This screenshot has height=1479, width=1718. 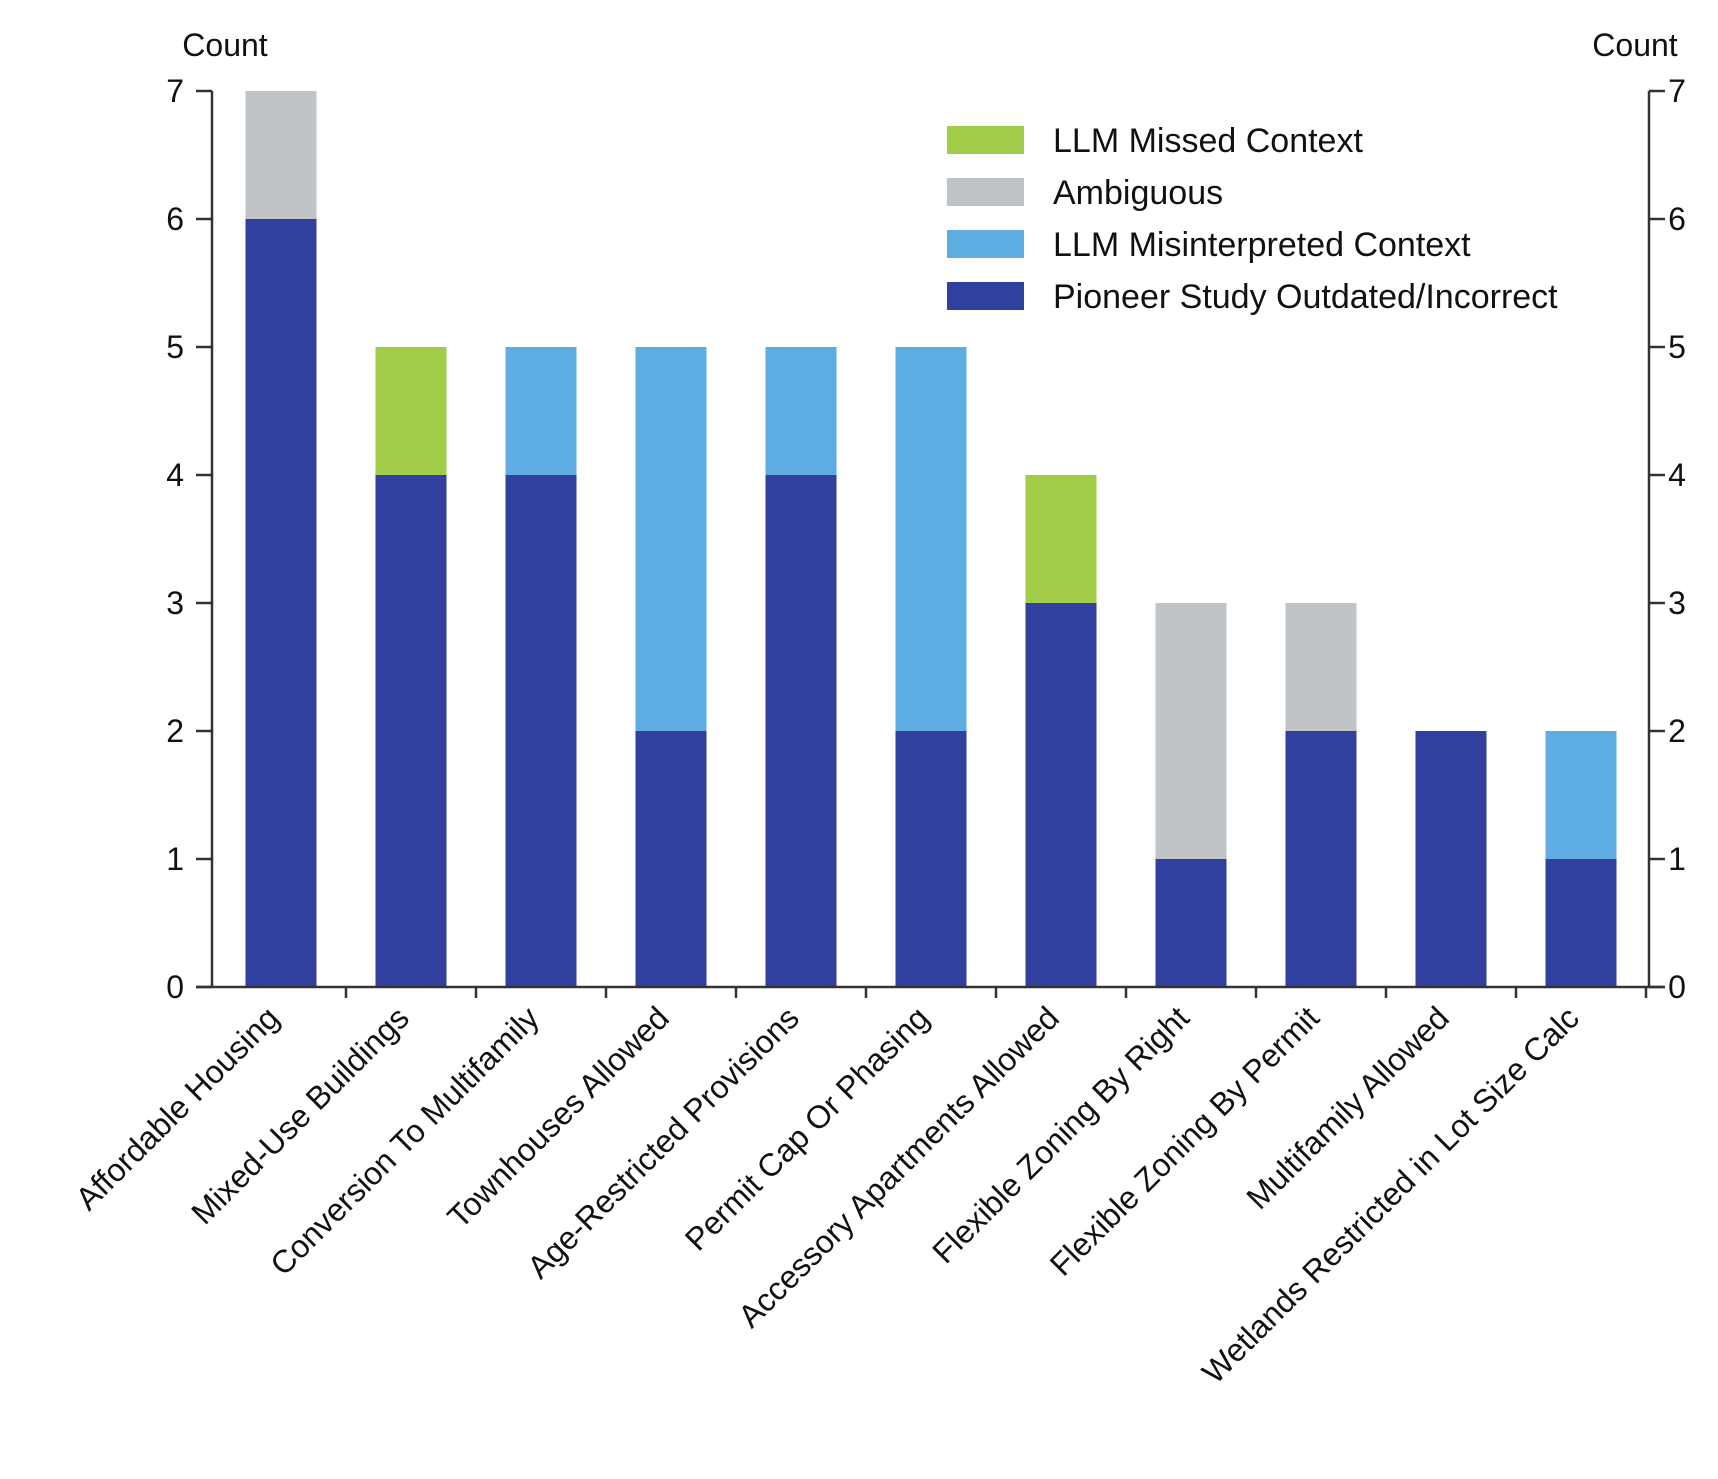 What do you see at coordinates (175, 603) in the screenshot?
I see `left-y-tick-label: 3` at bounding box center [175, 603].